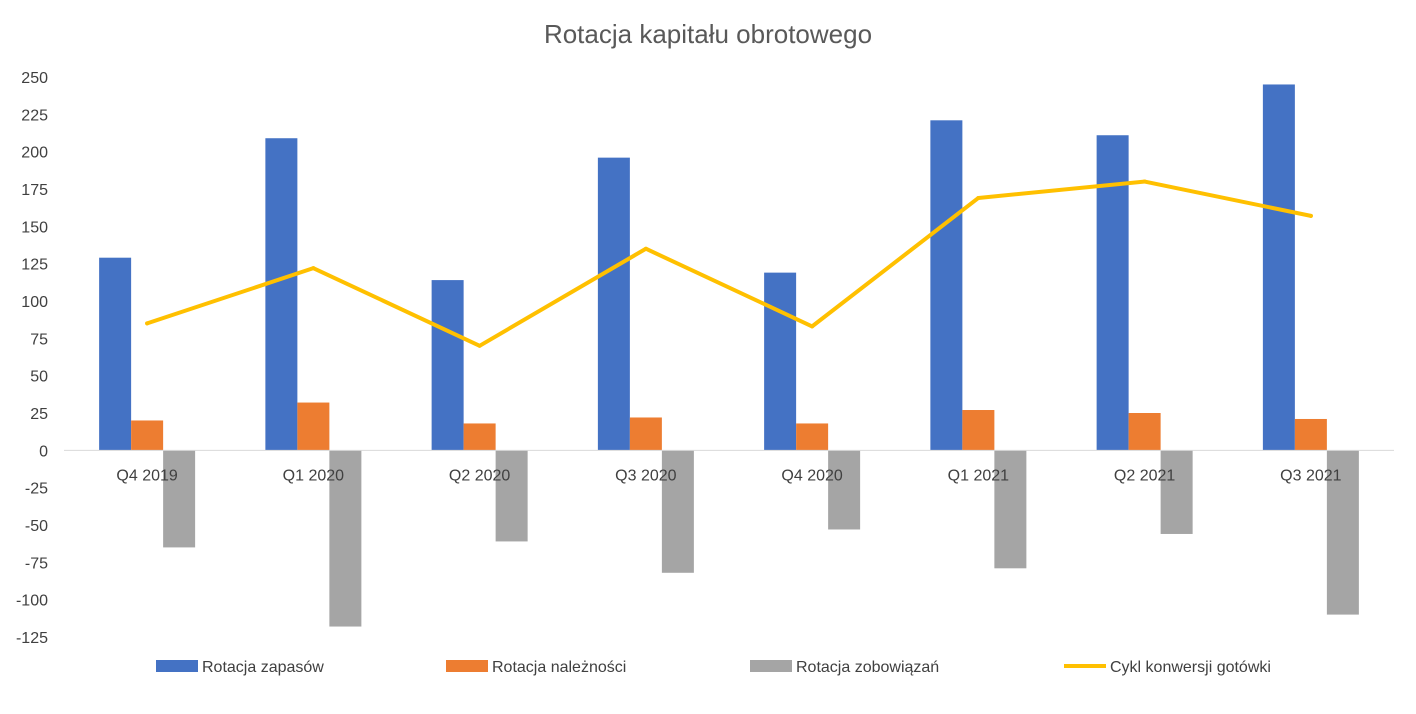  I want to click on y-tick-label: 50, so click(39, 377).